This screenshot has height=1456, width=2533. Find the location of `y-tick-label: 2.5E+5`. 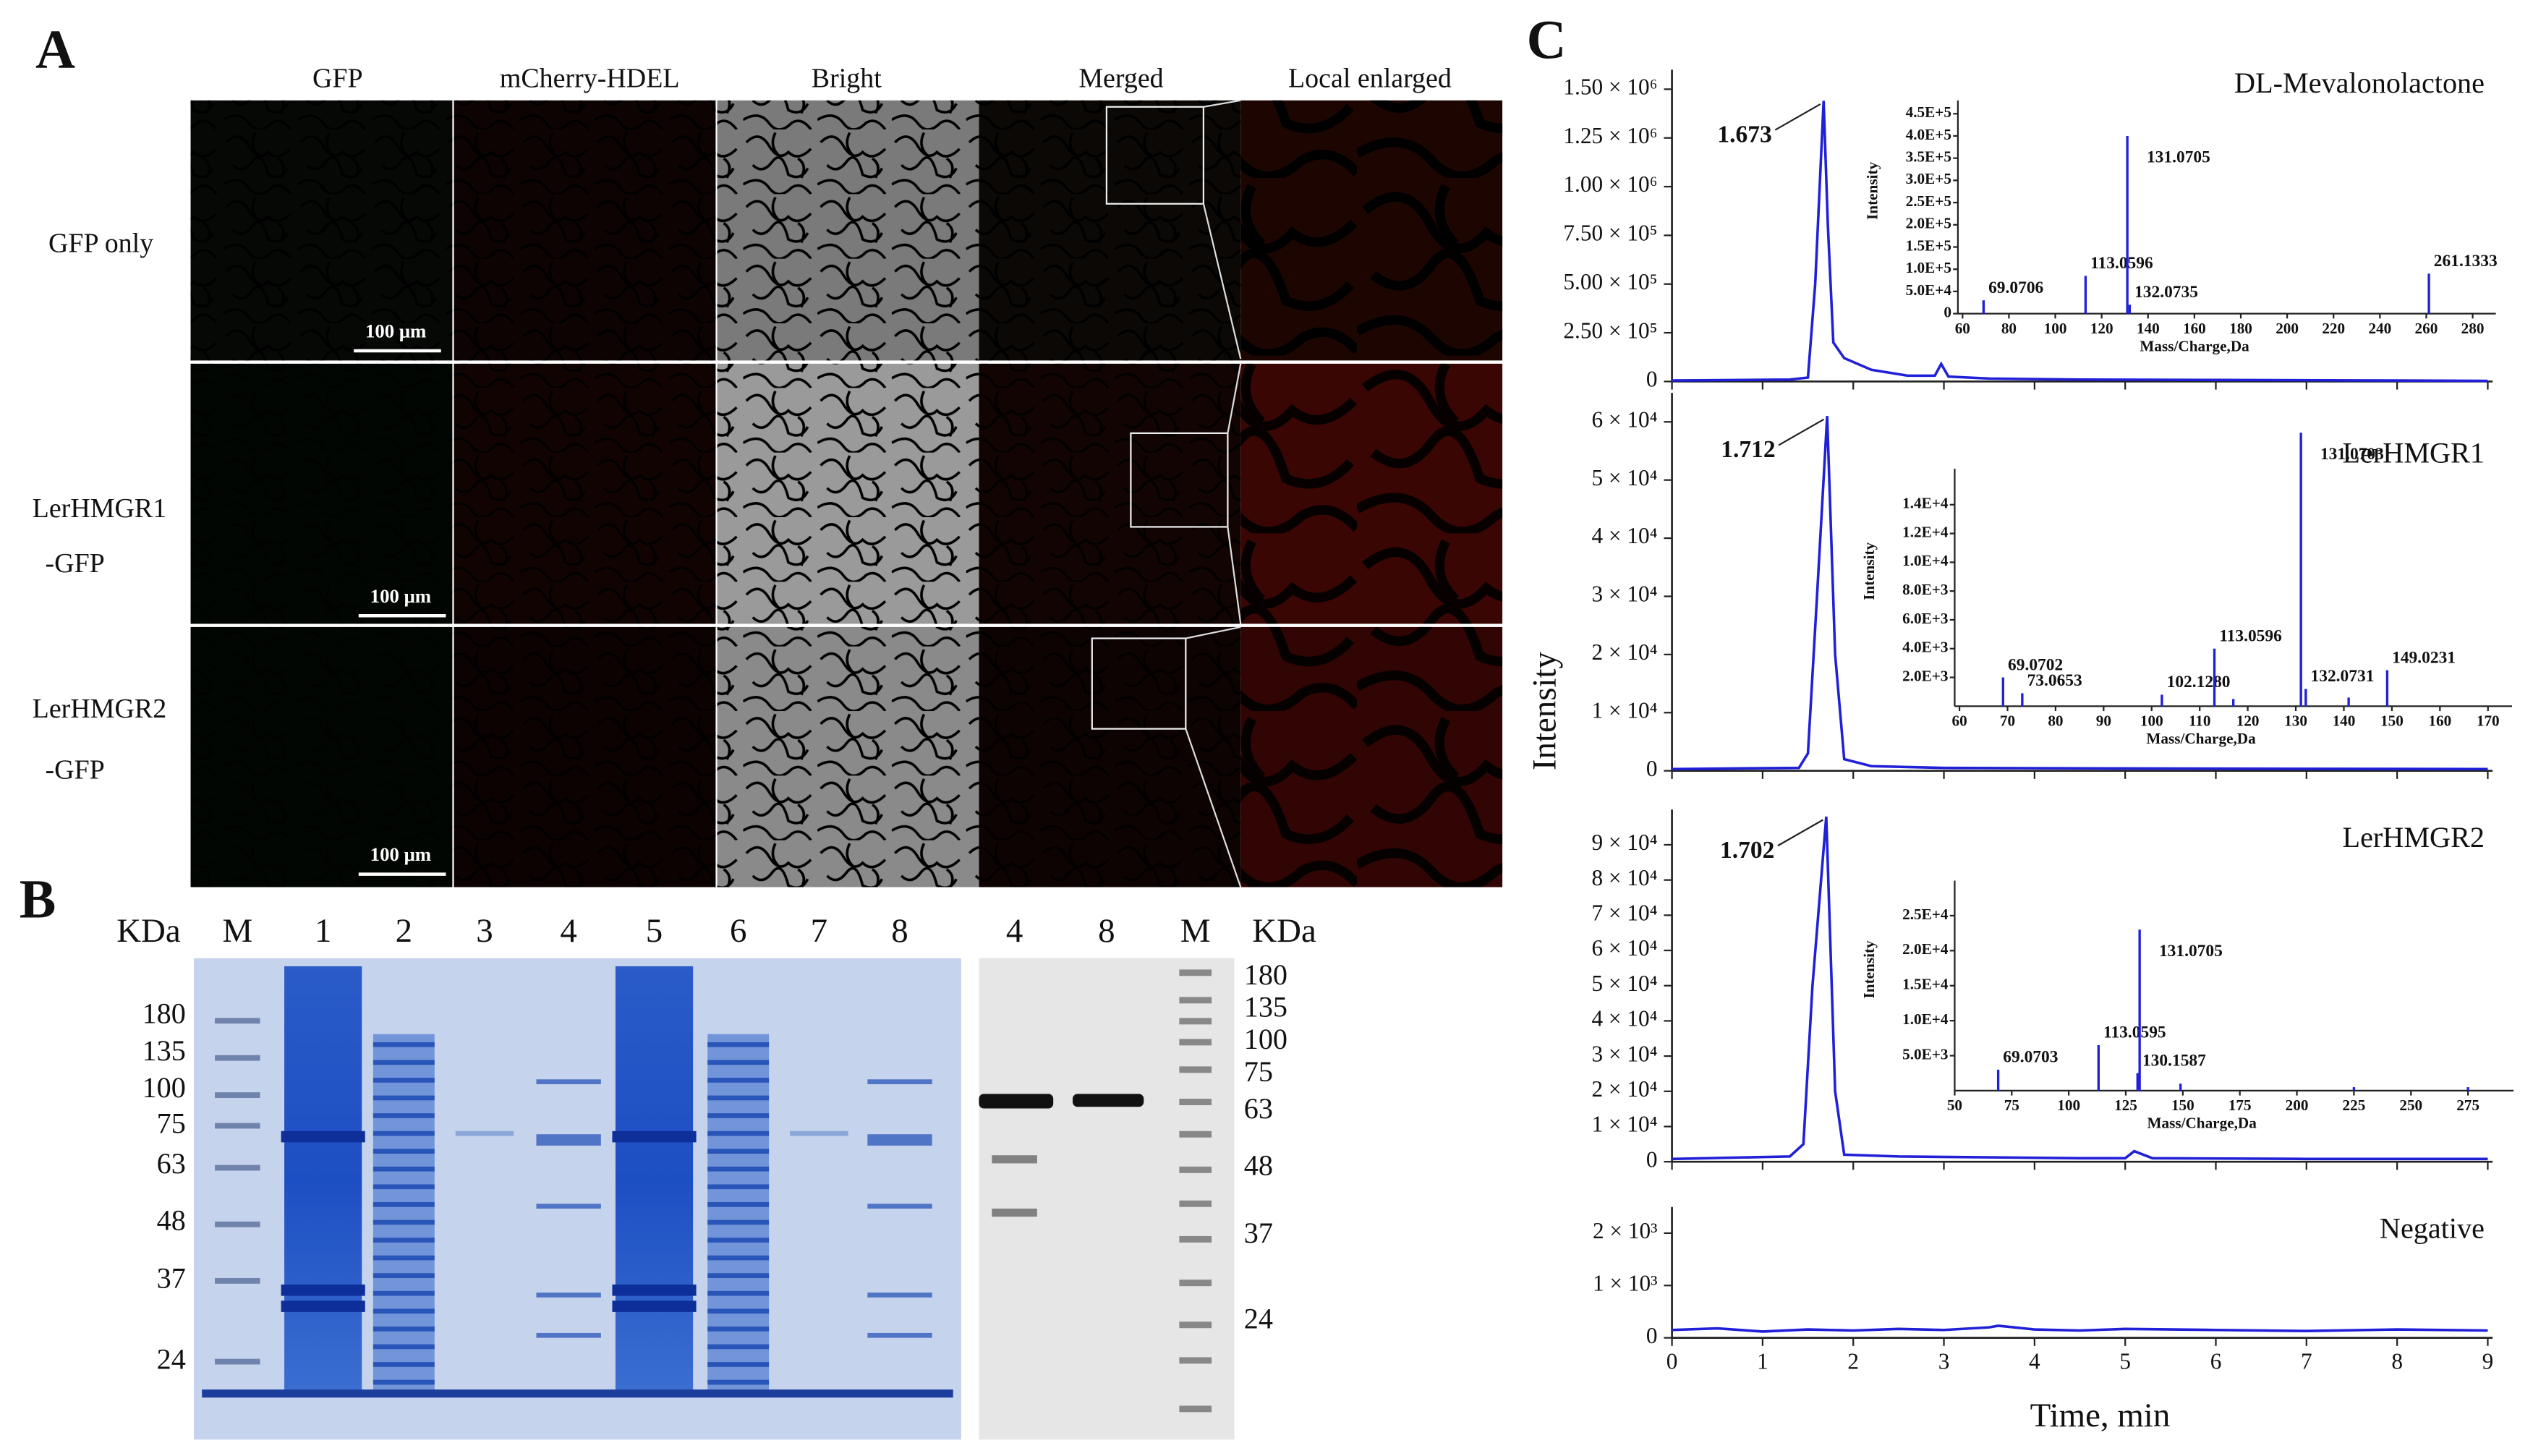

y-tick-label: 2.5E+5 is located at coordinates (1928, 201).